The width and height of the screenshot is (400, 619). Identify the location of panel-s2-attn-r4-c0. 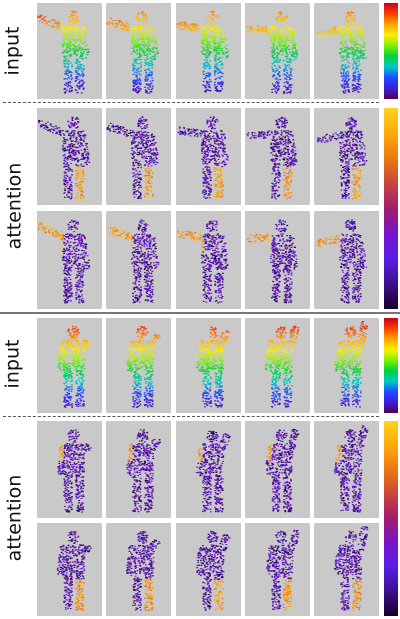
(69, 469).